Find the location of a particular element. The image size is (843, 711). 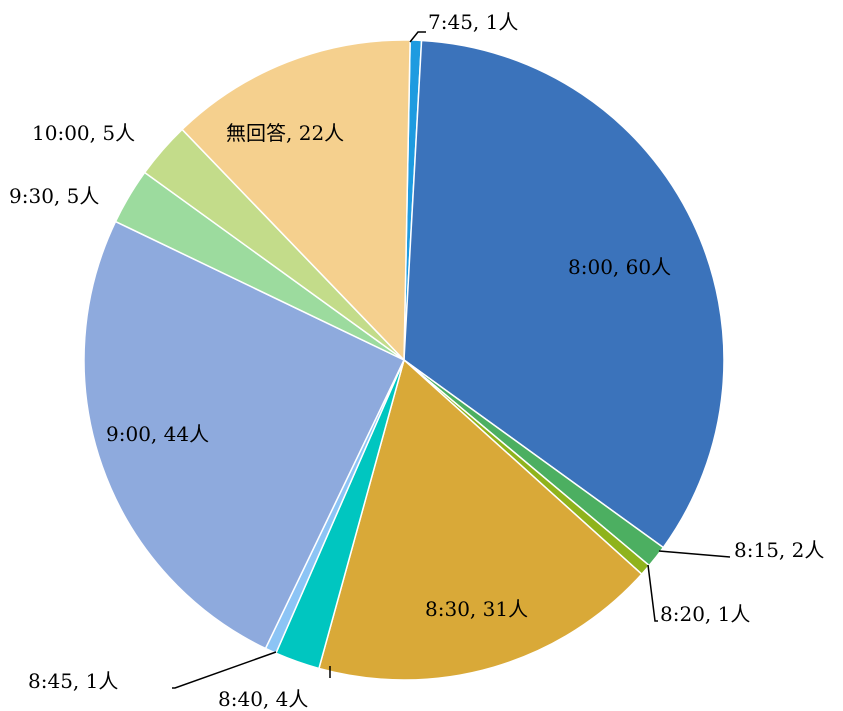

data-label-8:00: 8:00, 60人 is located at coordinates (619, 267).